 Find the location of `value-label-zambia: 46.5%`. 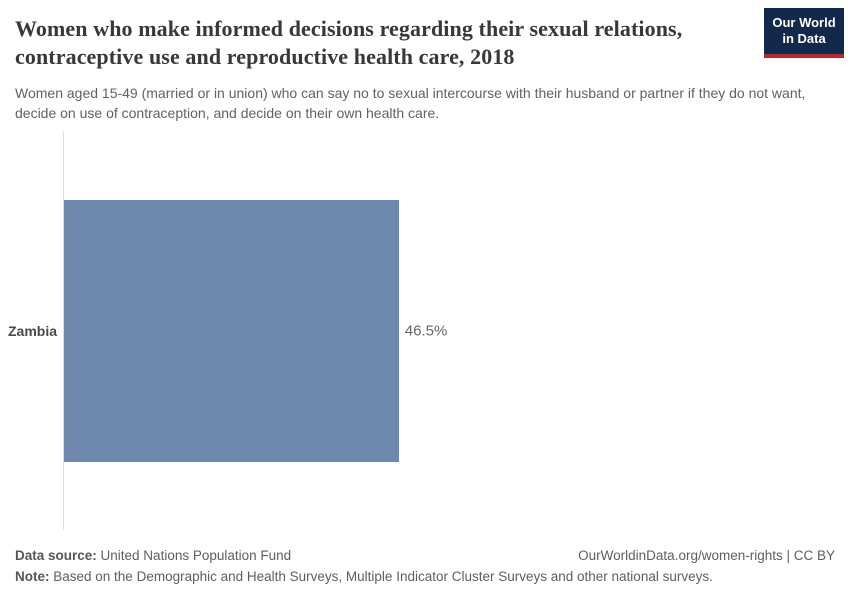

value-label-zambia: 46.5% is located at coordinates (426, 331).